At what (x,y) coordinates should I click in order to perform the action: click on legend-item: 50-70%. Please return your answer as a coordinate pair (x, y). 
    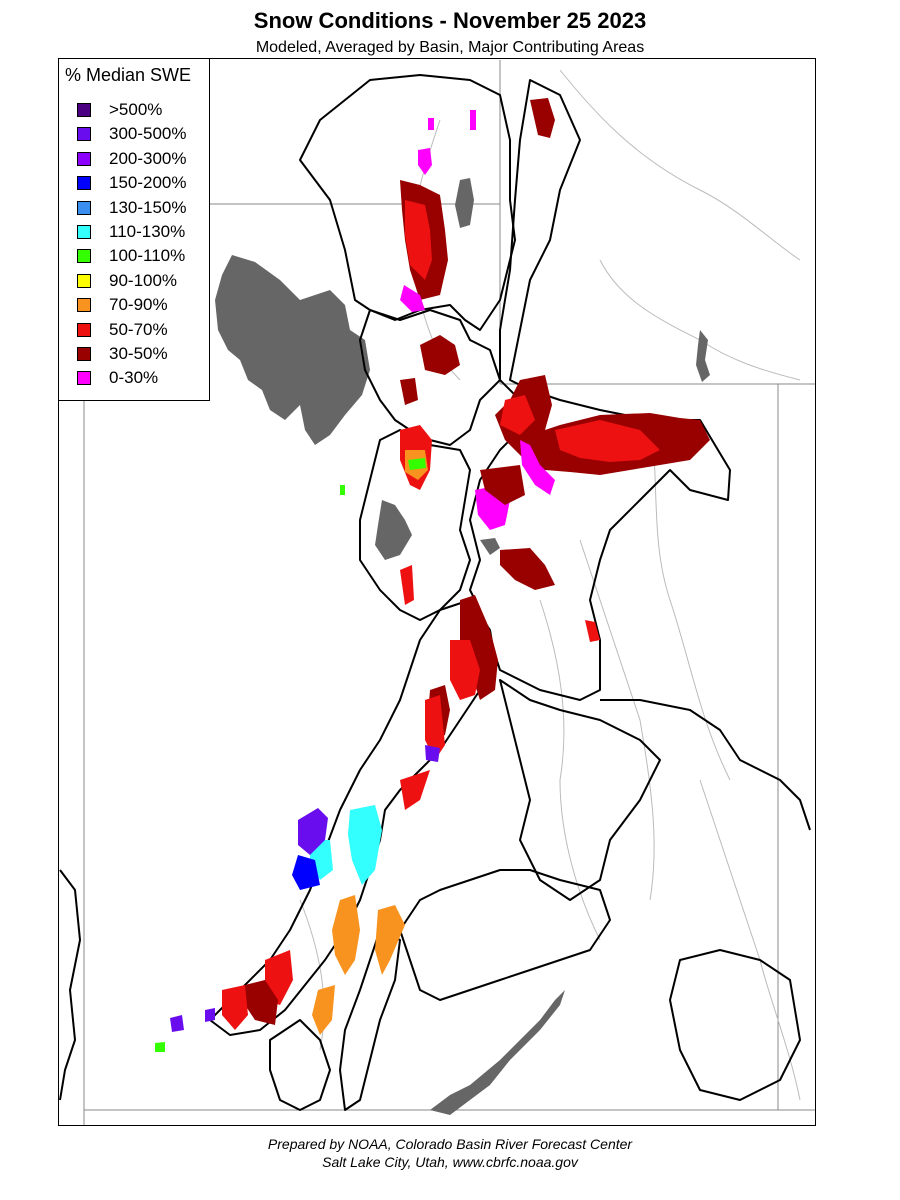
    Looking at the image, I should click on (122, 330).